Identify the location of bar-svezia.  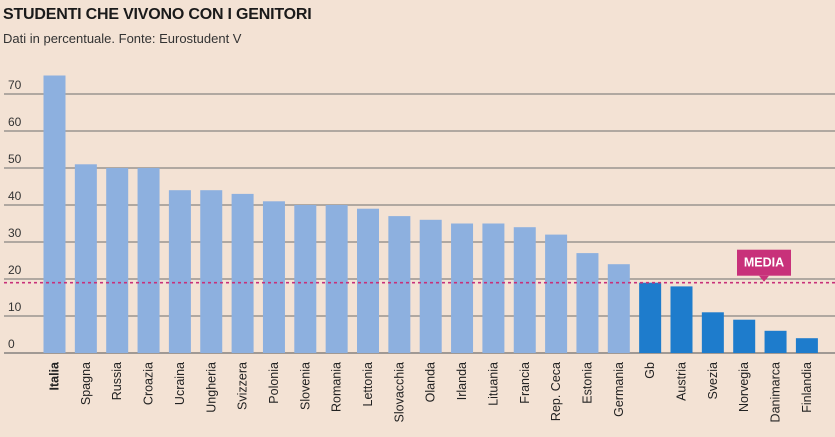
(712, 332).